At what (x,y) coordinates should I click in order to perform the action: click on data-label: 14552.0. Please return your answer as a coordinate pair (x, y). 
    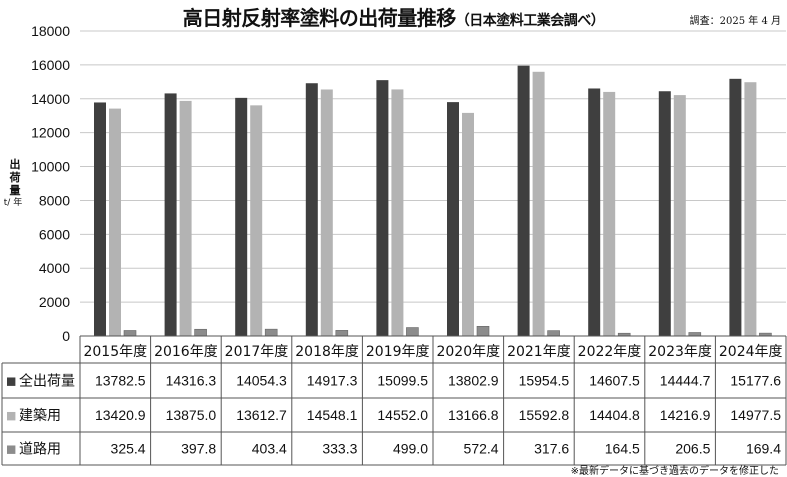
    Looking at the image, I should click on (402, 415).